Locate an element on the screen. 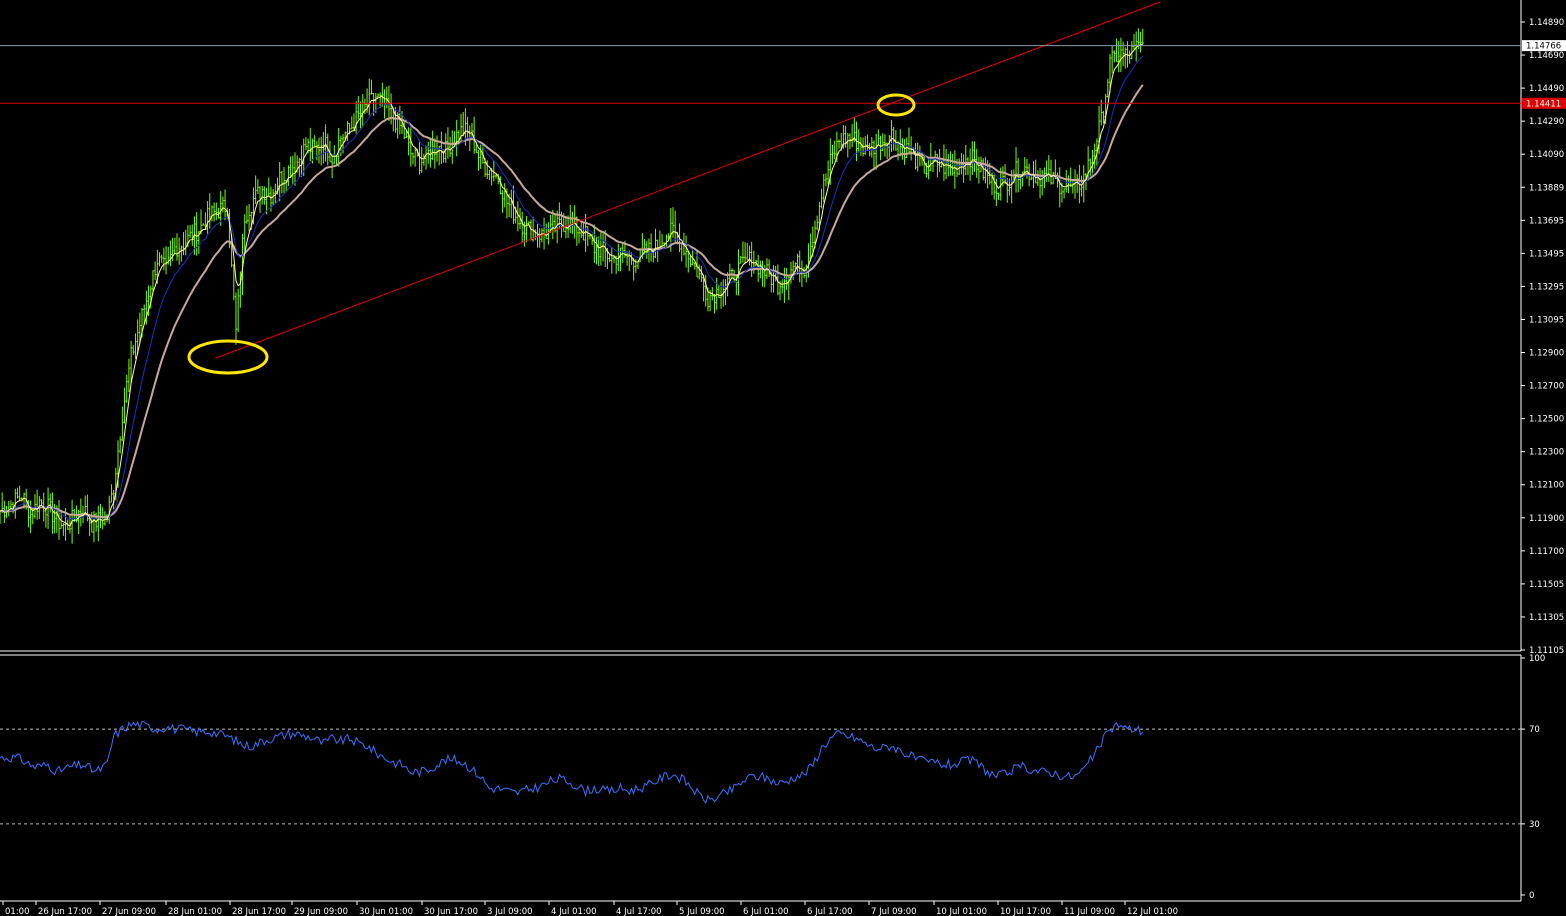 This screenshot has height=916, width=1566. resistance-price-badge is located at coordinates (1544, 103).